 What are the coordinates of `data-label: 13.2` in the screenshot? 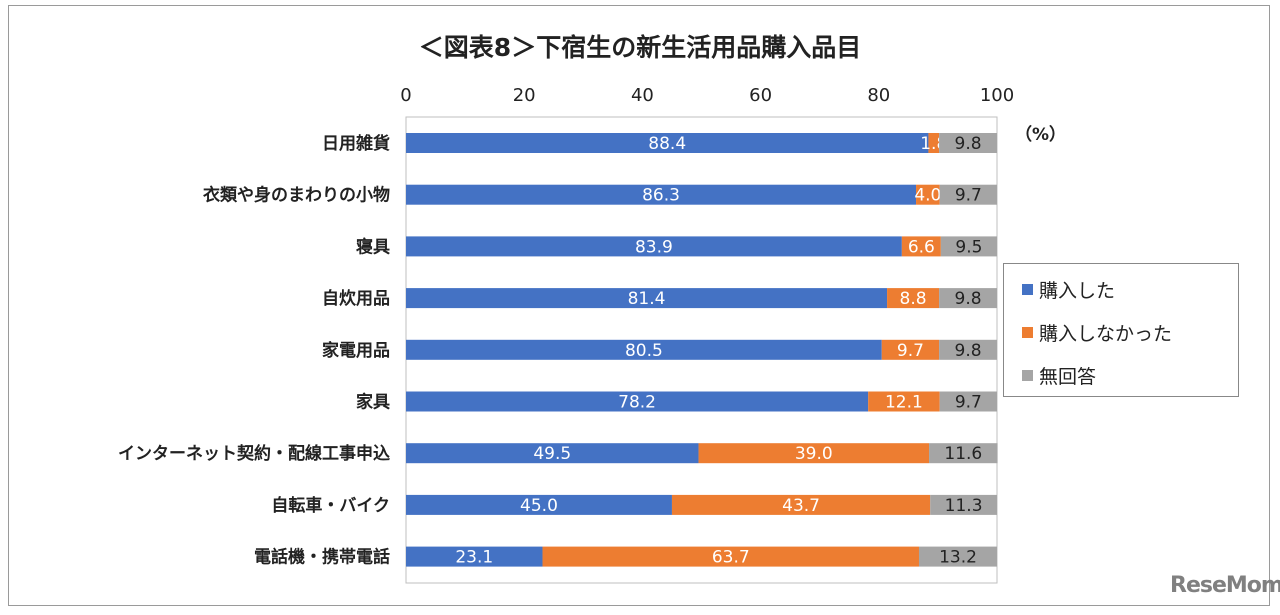 It's located at (958, 558).